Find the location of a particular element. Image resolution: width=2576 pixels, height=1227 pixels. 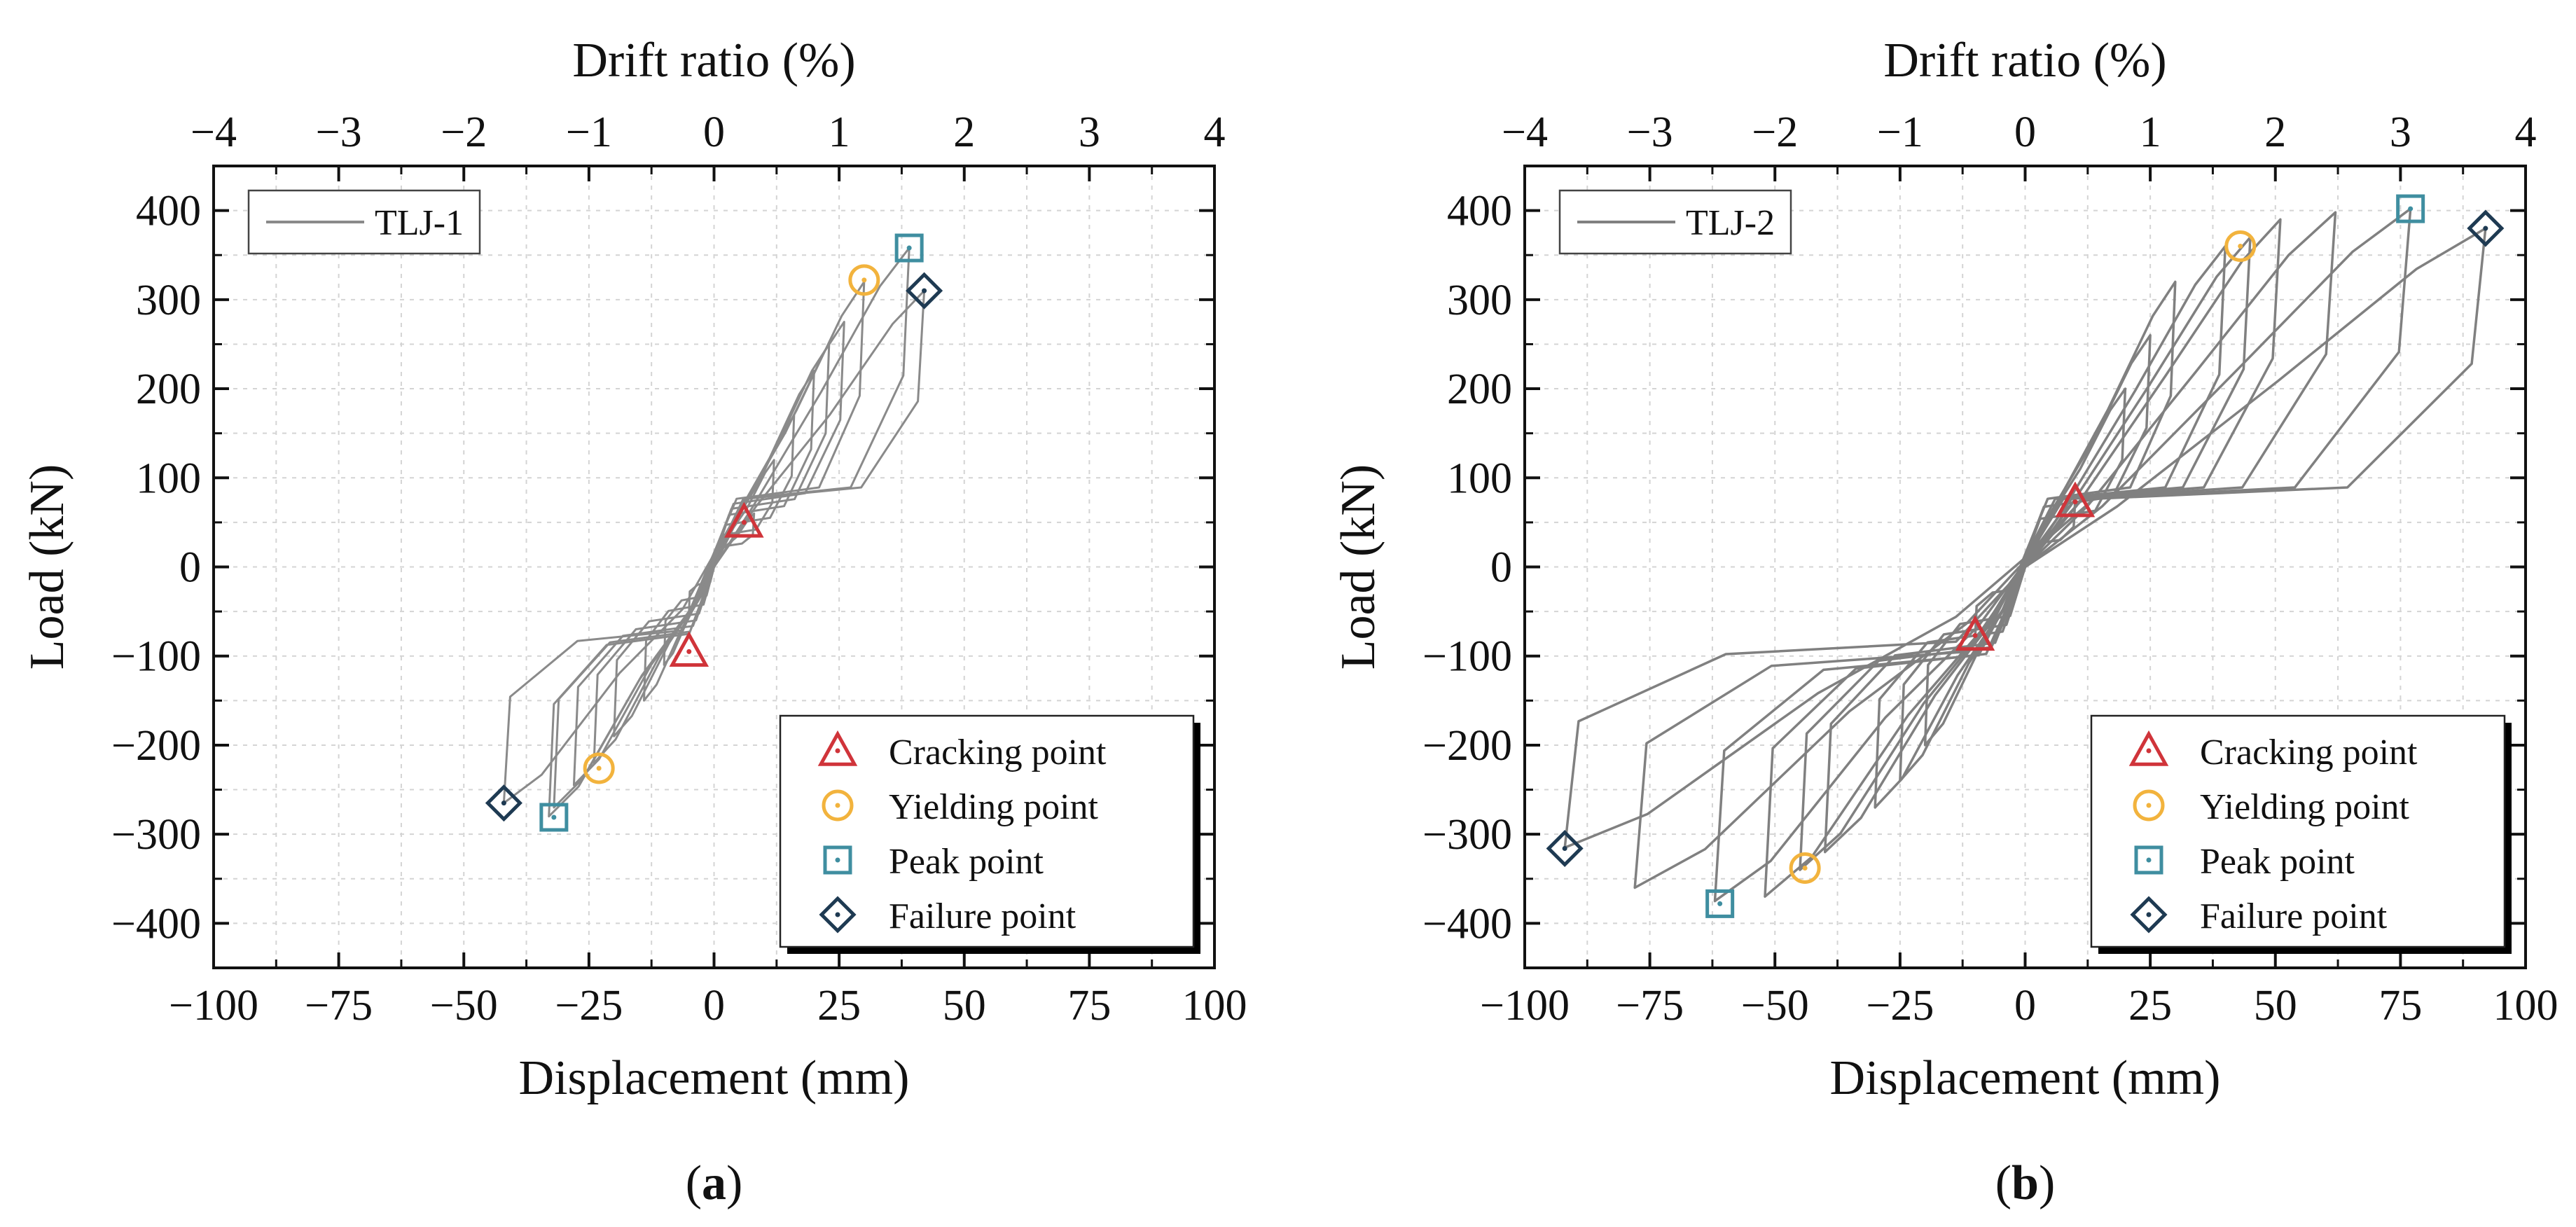

panel-label: (a) is located at coordinates (715, 1183).